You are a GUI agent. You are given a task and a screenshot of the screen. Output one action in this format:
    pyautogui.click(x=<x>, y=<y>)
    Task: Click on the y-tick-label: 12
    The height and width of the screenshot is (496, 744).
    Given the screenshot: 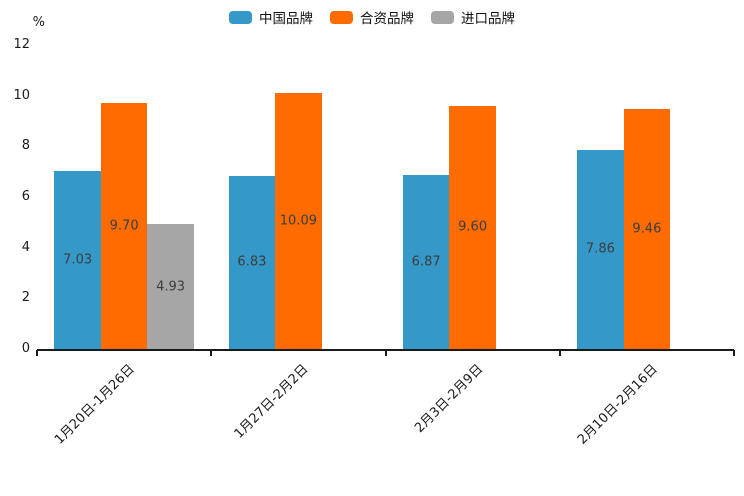 What is the action you would take?
    pyautogui.click(x=21, y=44)
    